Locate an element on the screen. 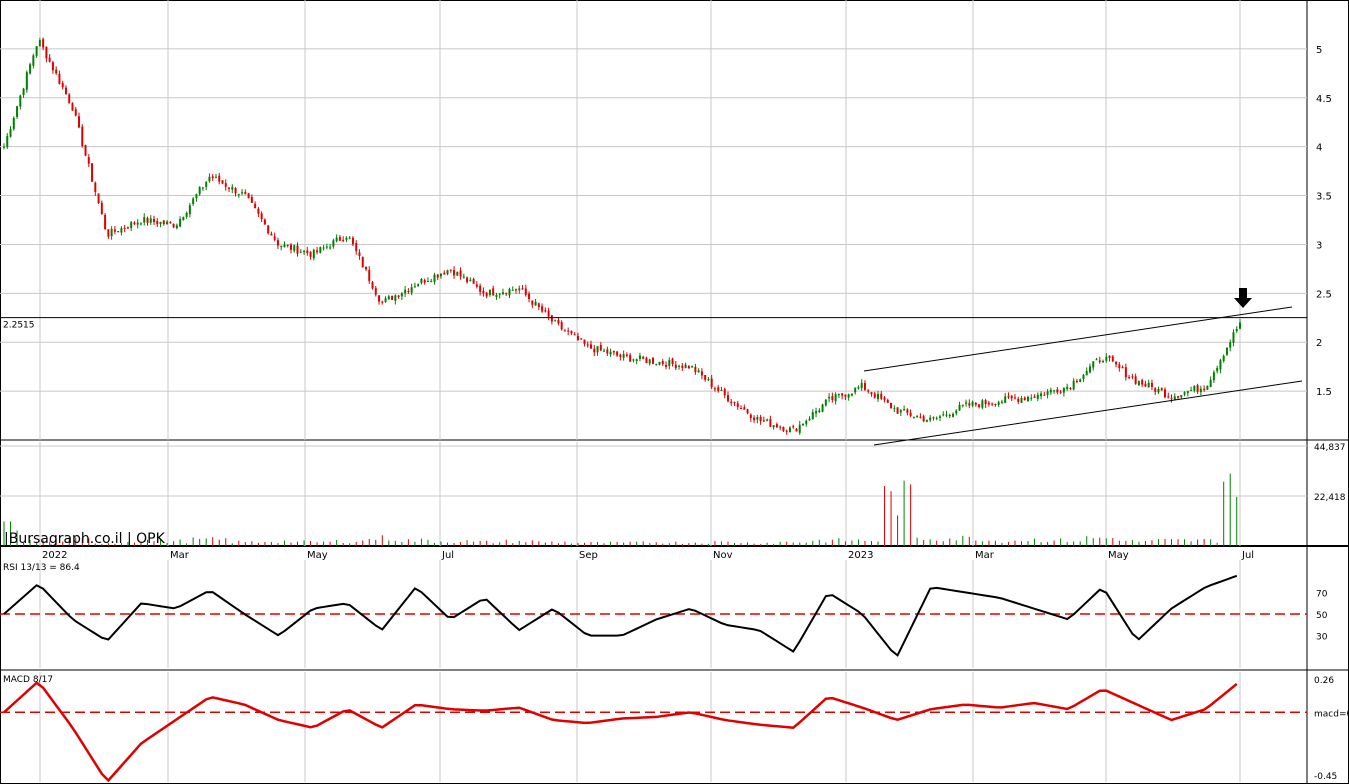 The image size is (1349, 784). rsi-y-tick-label: 50 is located at coordinates (1322, 616).